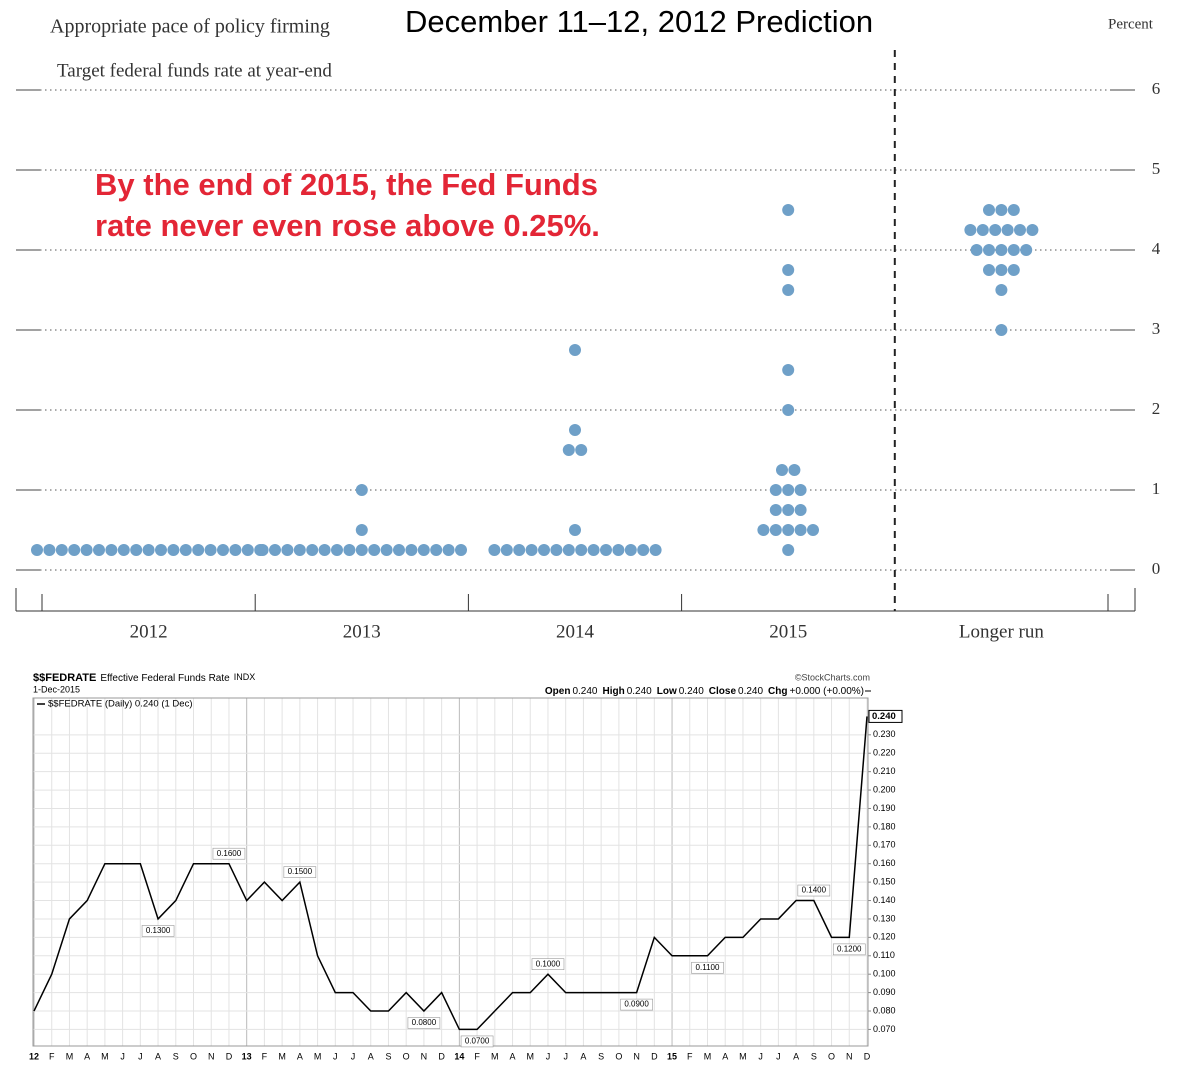 Image resolution: width=1177 pixels, height=1087 pixels. What do you see at coordinates (495, 1056) in the screenshot?
I see `x-tick-label: M` at bounding box center [495, 1056].